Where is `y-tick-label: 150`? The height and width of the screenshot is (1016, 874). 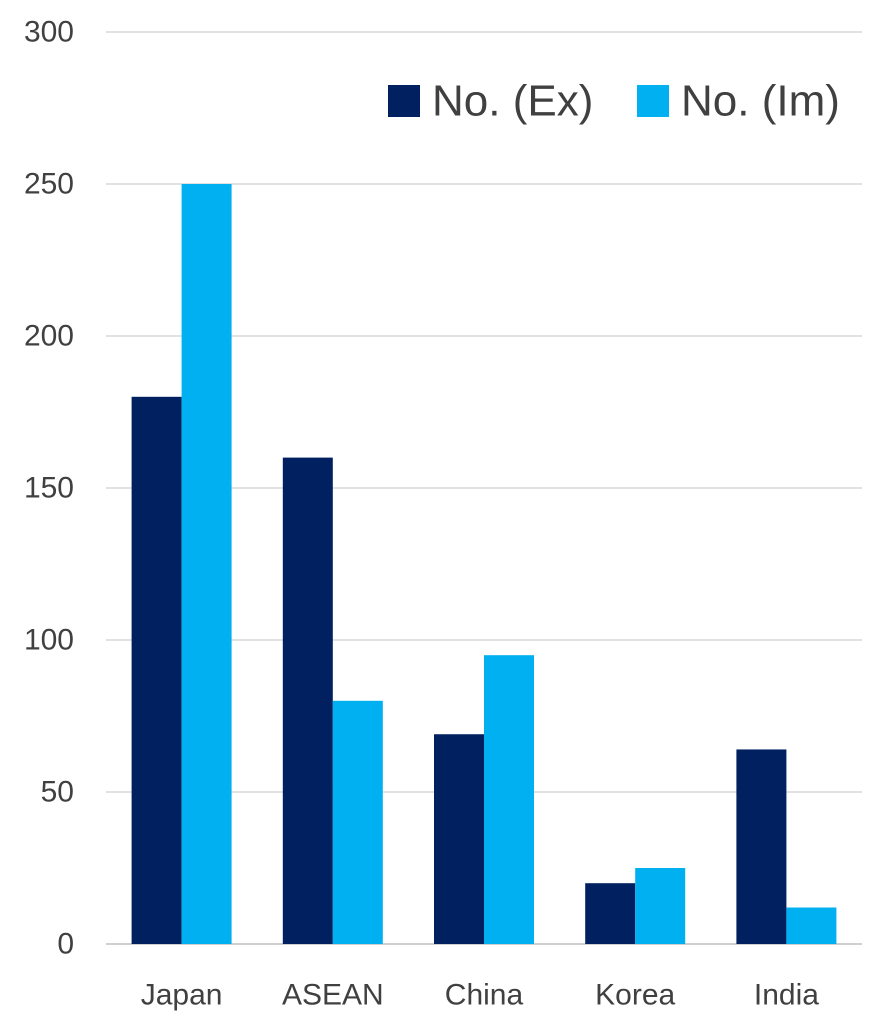 y-tick-label: 150 is located at coordinates (49, 488).